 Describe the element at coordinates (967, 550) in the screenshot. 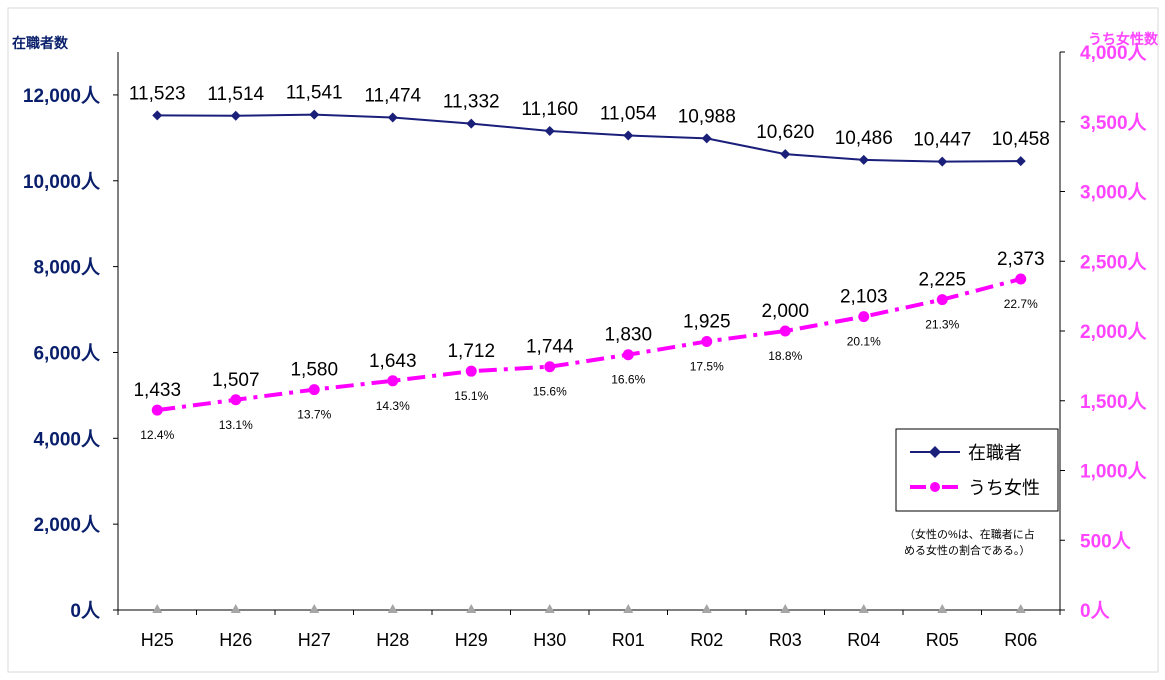

I see `note-line-2: める女性の割合である。）` at that location.